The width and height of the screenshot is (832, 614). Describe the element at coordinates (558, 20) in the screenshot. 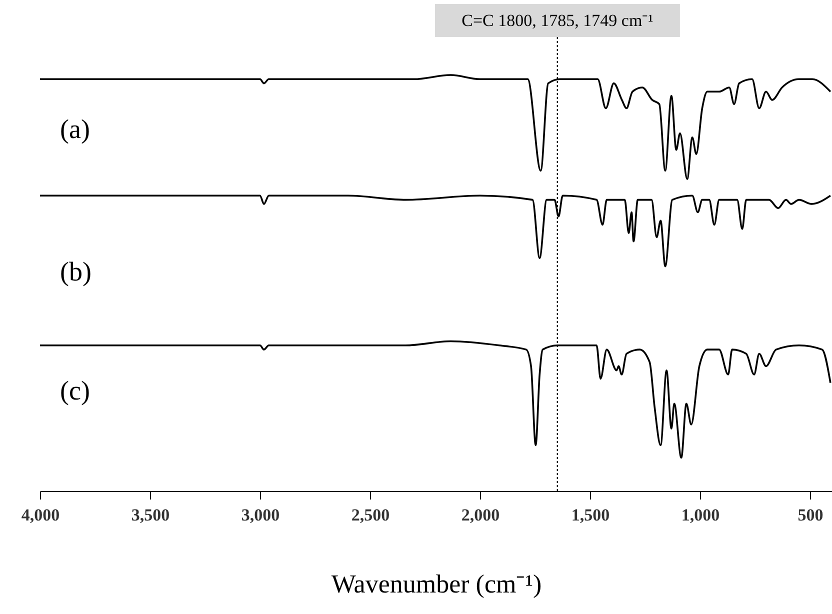

I see `ref-line-label: C=C 1800, 1785, 1749 cm⁻¹` at that location.